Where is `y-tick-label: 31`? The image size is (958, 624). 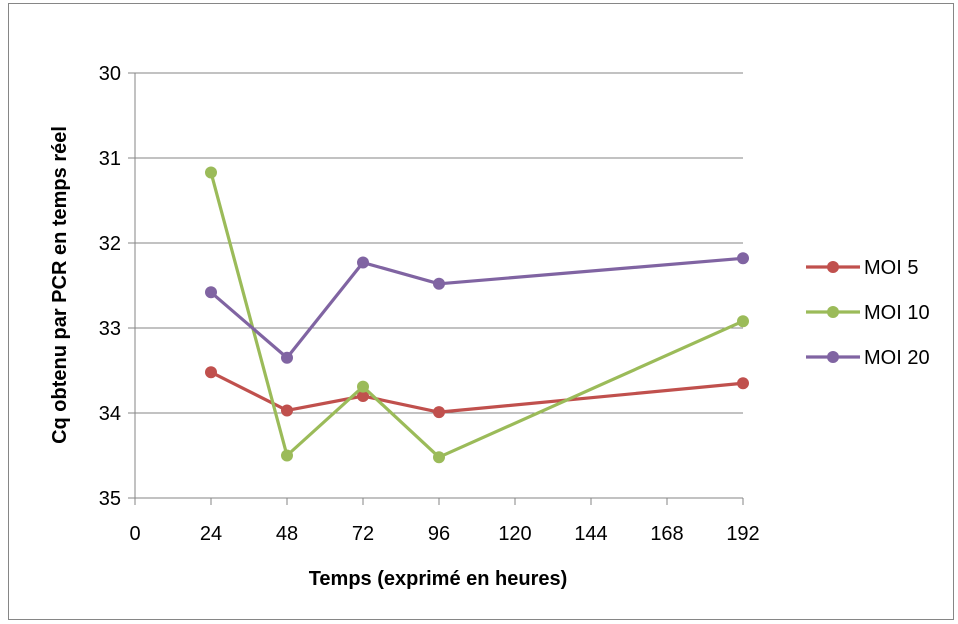
y-tick-label: 31 is located at coordinates (110, 159).